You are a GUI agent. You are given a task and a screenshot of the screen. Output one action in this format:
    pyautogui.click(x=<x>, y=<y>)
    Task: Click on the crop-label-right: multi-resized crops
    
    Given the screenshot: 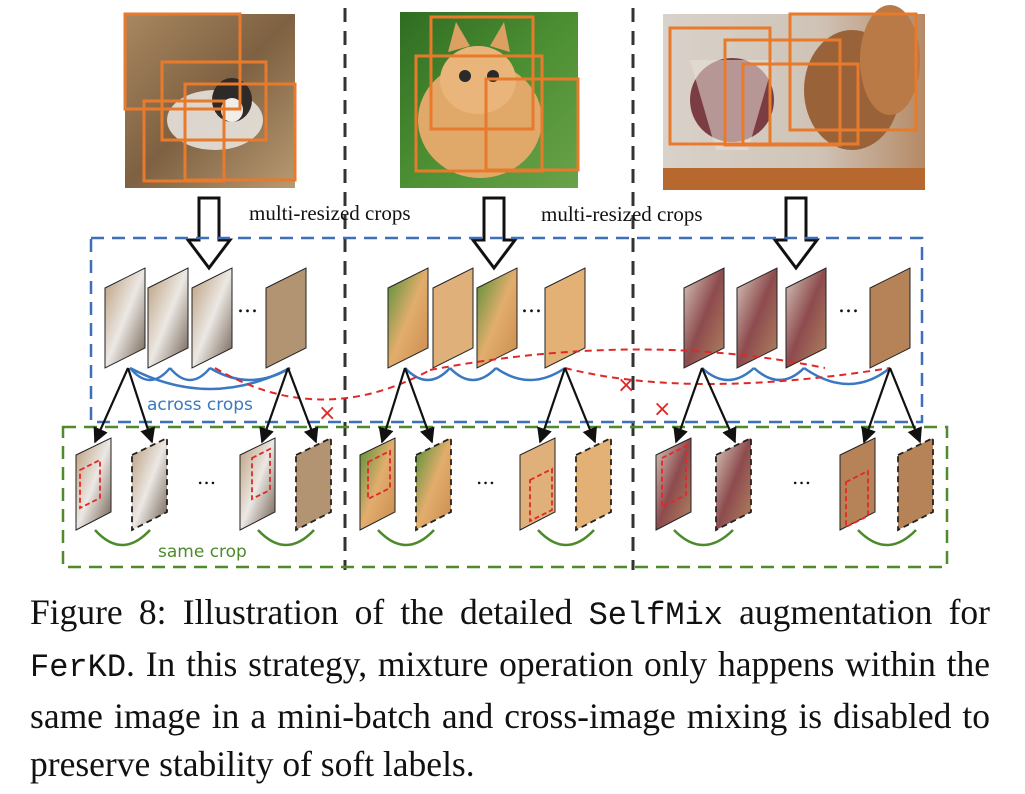 What is the action you would take?
    pyautogui.click(x=622, y=214)
    